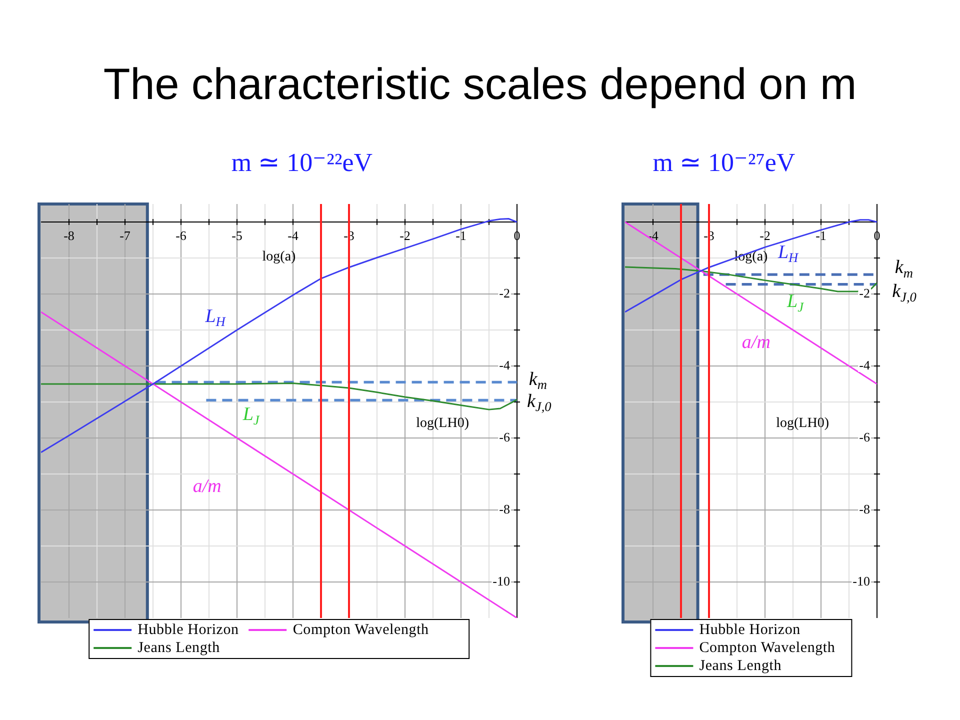 Image resolution: width=960 pixels, height=720 pixels. Describe the element at coordinates (293, 235) in the screenshot. I see `x-tick-label: -4` at that location.